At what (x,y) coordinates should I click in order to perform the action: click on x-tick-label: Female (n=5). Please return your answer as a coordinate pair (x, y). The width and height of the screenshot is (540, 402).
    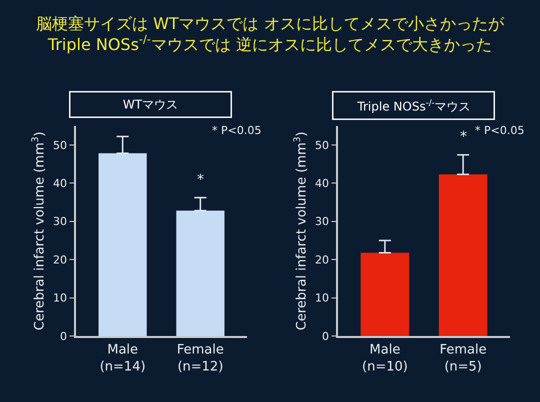
    Looking at the image, I should click on (463, 358).